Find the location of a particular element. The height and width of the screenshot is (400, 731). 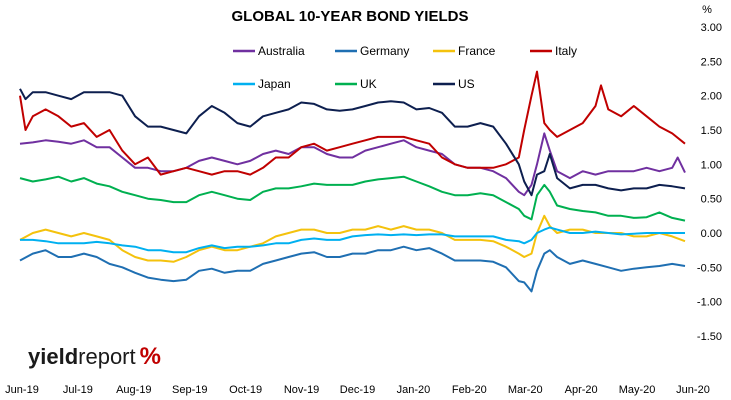

svg-text: yieldreport% is located at coordinates (94, 356).